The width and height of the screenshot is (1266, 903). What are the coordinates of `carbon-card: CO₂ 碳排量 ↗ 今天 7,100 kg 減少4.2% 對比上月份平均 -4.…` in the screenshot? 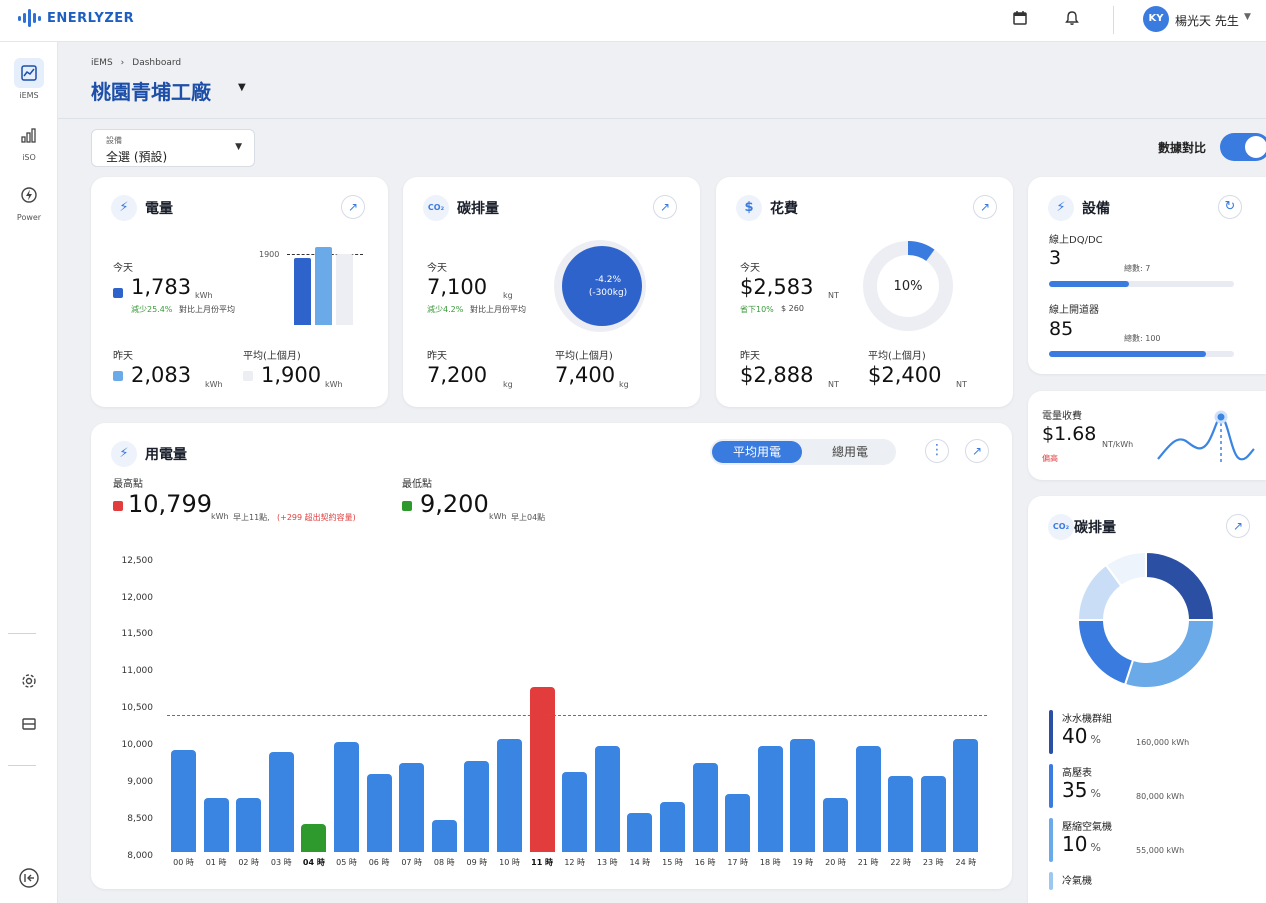 It's located at (551, 292).